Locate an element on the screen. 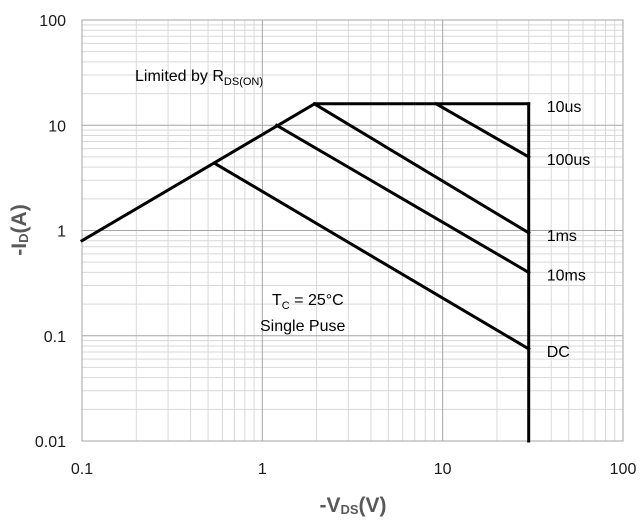 Image resolution: width=644 pixels, height=520 pixels. x-tick-label: 0.1 is located at coordinates (82, 469).